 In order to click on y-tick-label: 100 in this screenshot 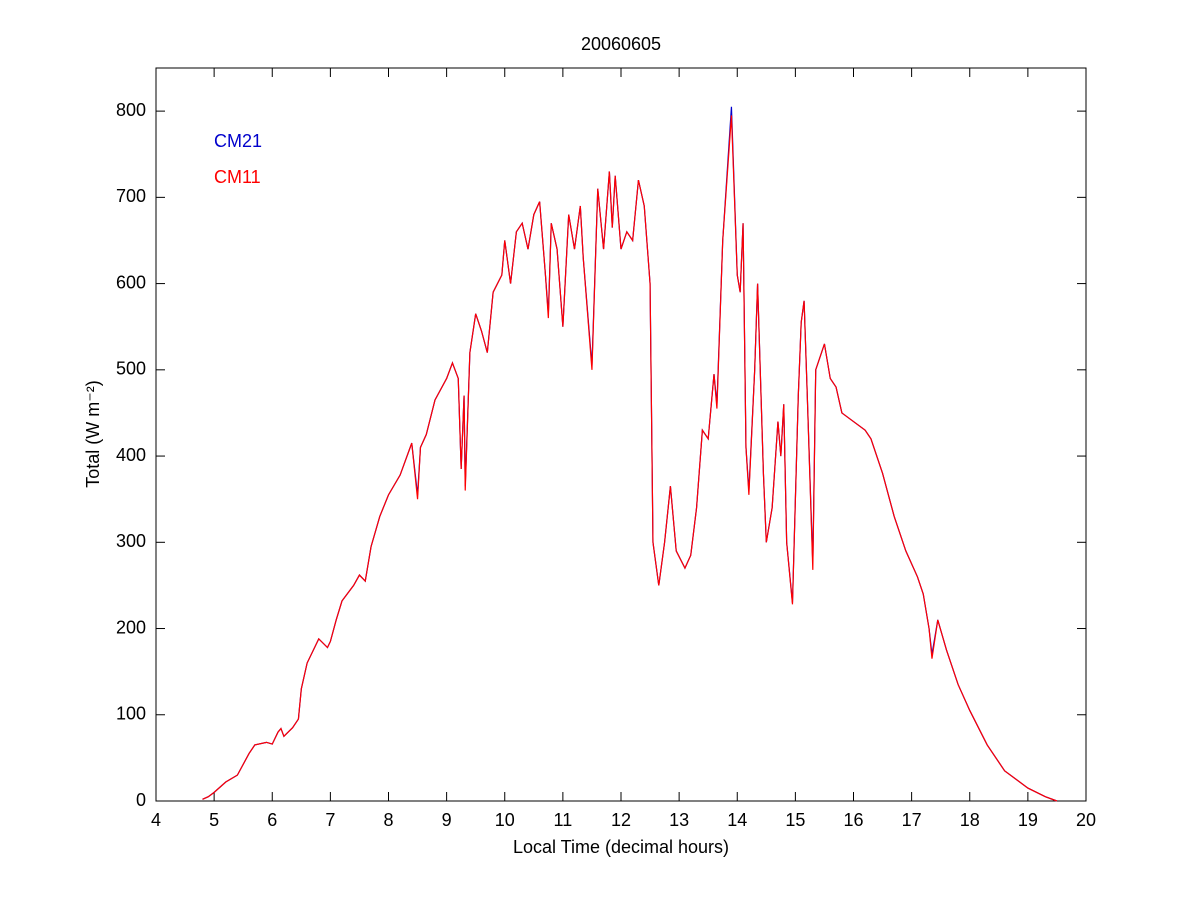, I will do `click(131, 714)`.